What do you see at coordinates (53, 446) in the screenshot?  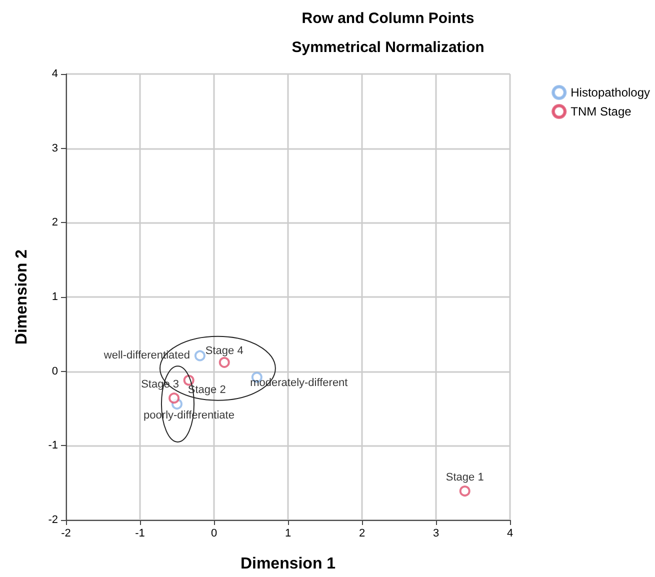 I see `y-tick-label: -1` at bounding box center [53, 446].